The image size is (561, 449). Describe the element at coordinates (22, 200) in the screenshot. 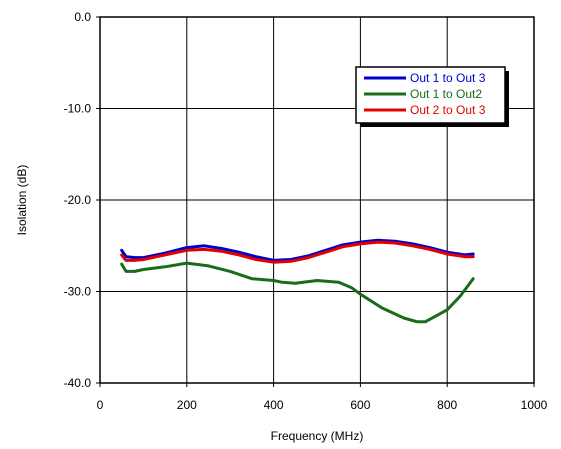

I see `y-axis-label: Isolation (dB)` at that location.